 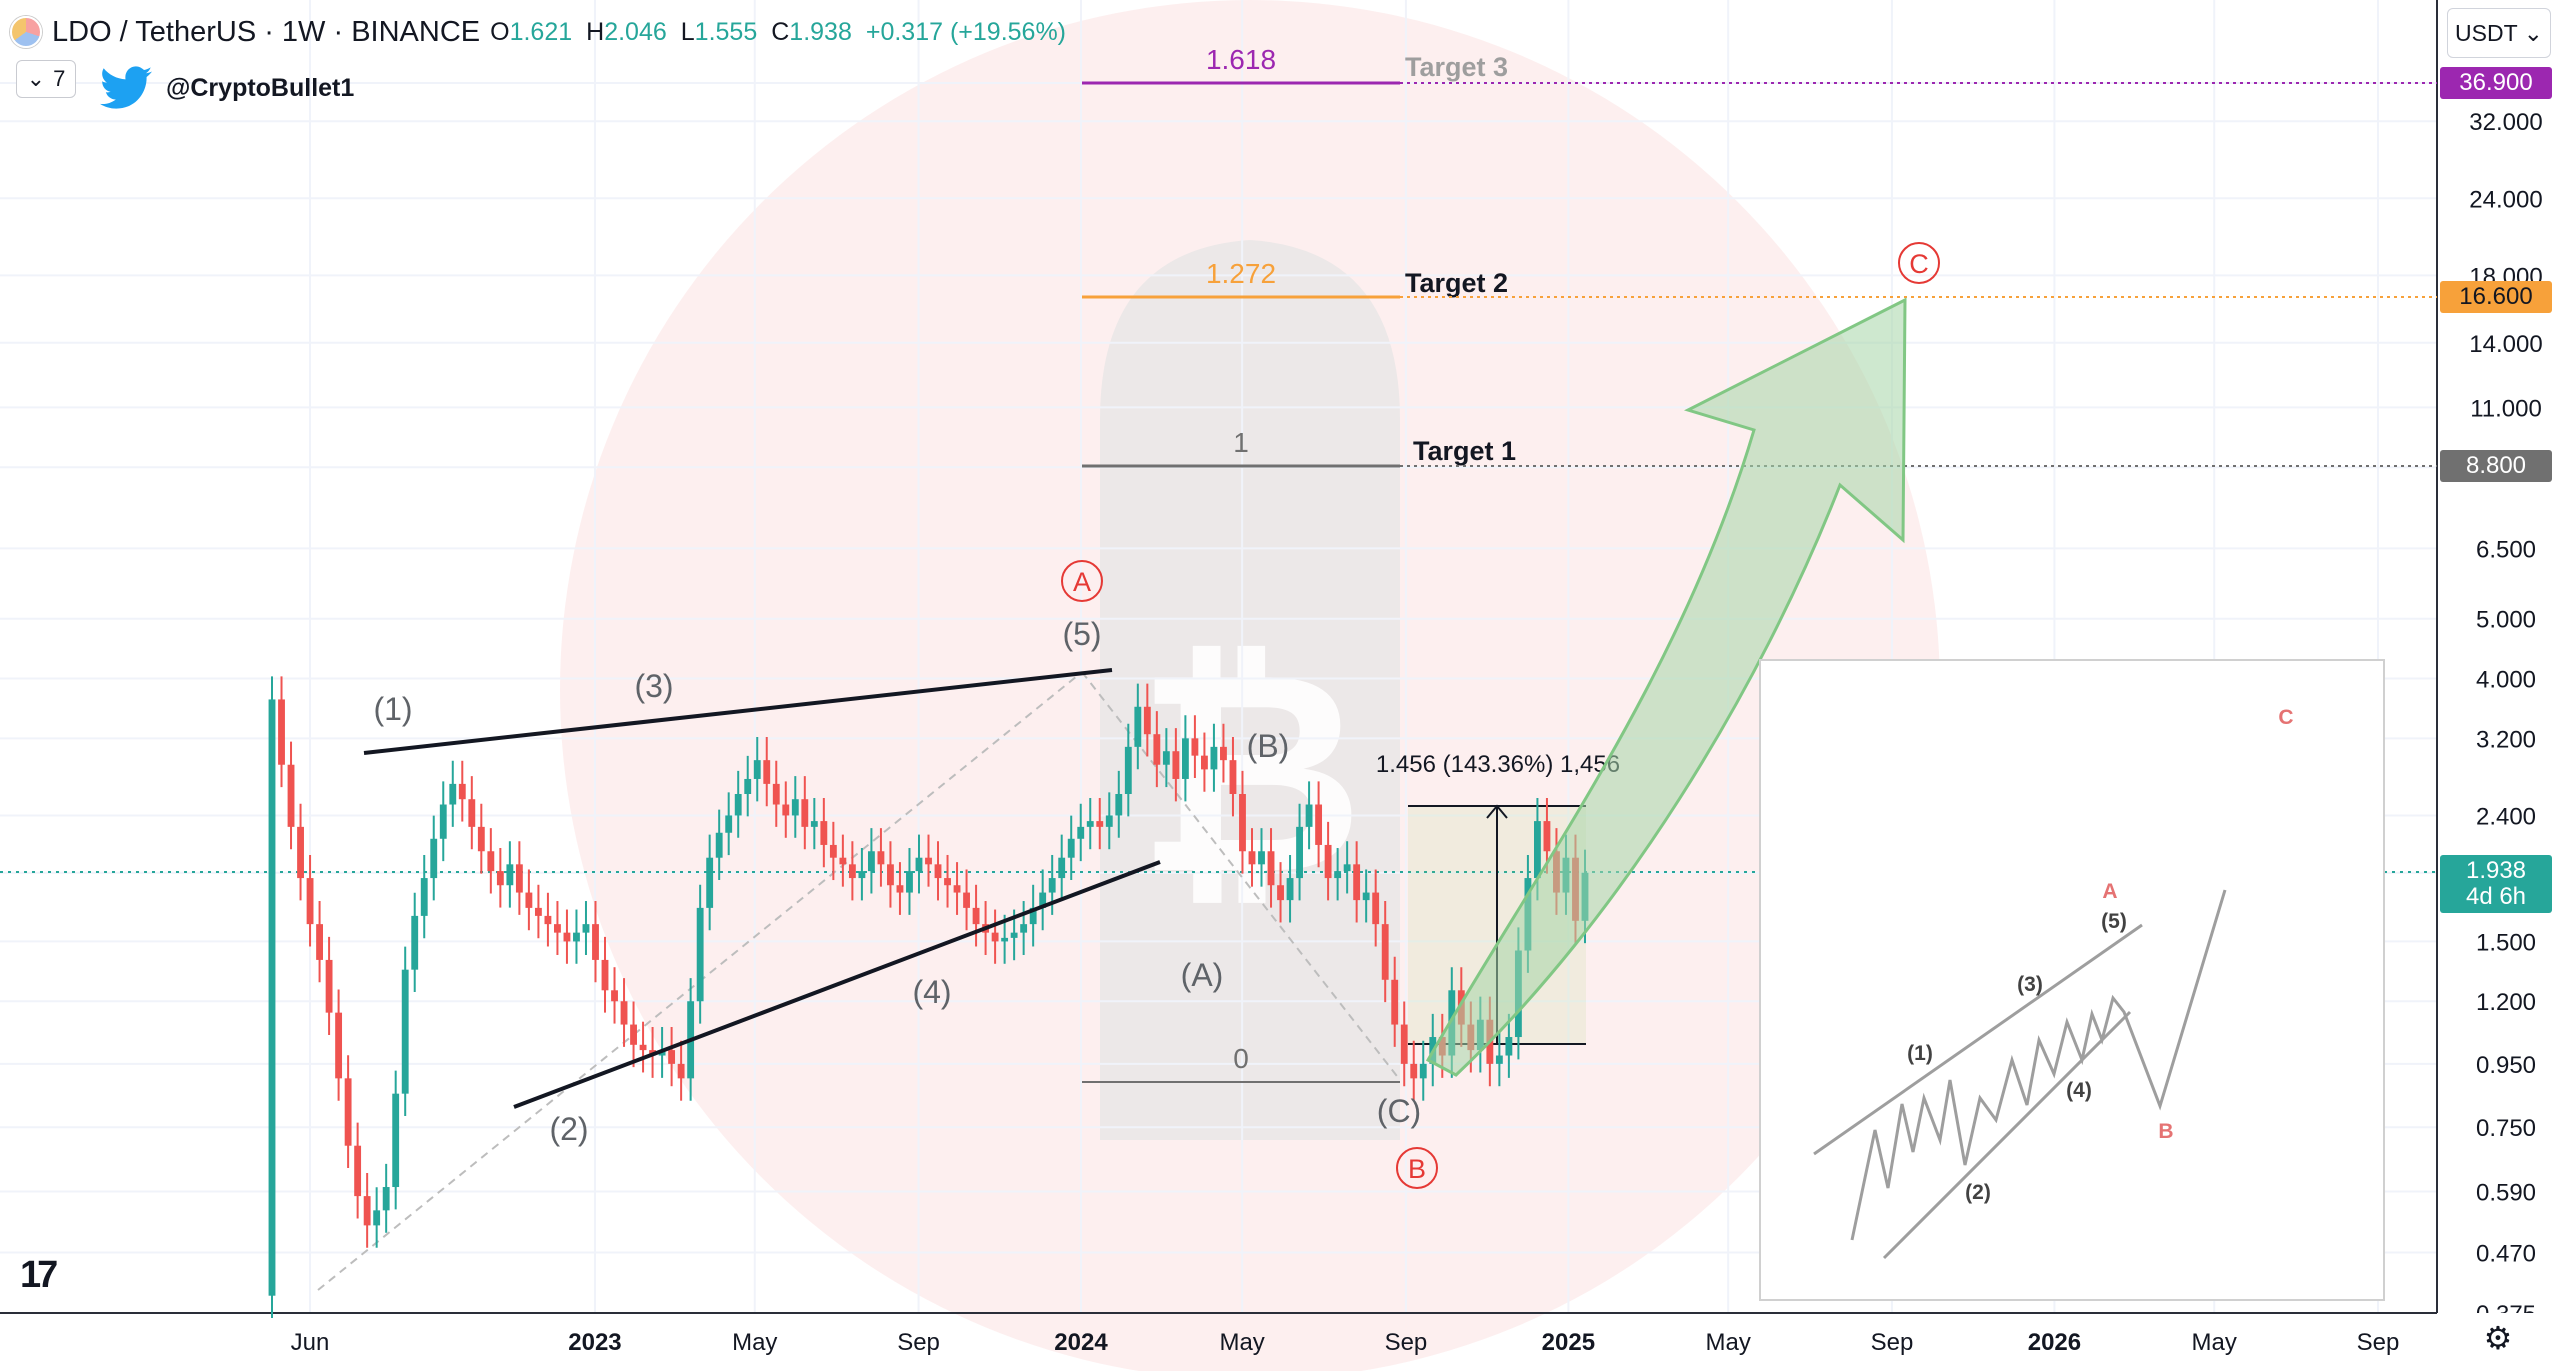 I want to click on inset-wave-1: (1), so click(x=1920, y=1053).